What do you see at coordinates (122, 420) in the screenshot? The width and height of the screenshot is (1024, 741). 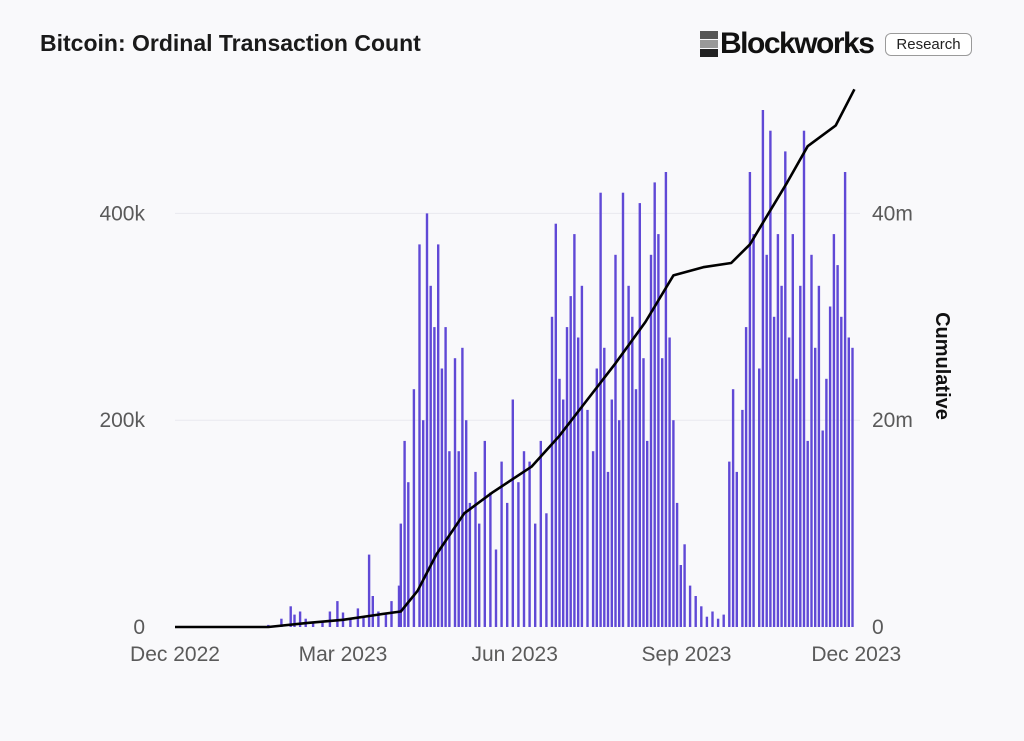 I see `y-tick-label: 200k` at bounding box center [122, 420].